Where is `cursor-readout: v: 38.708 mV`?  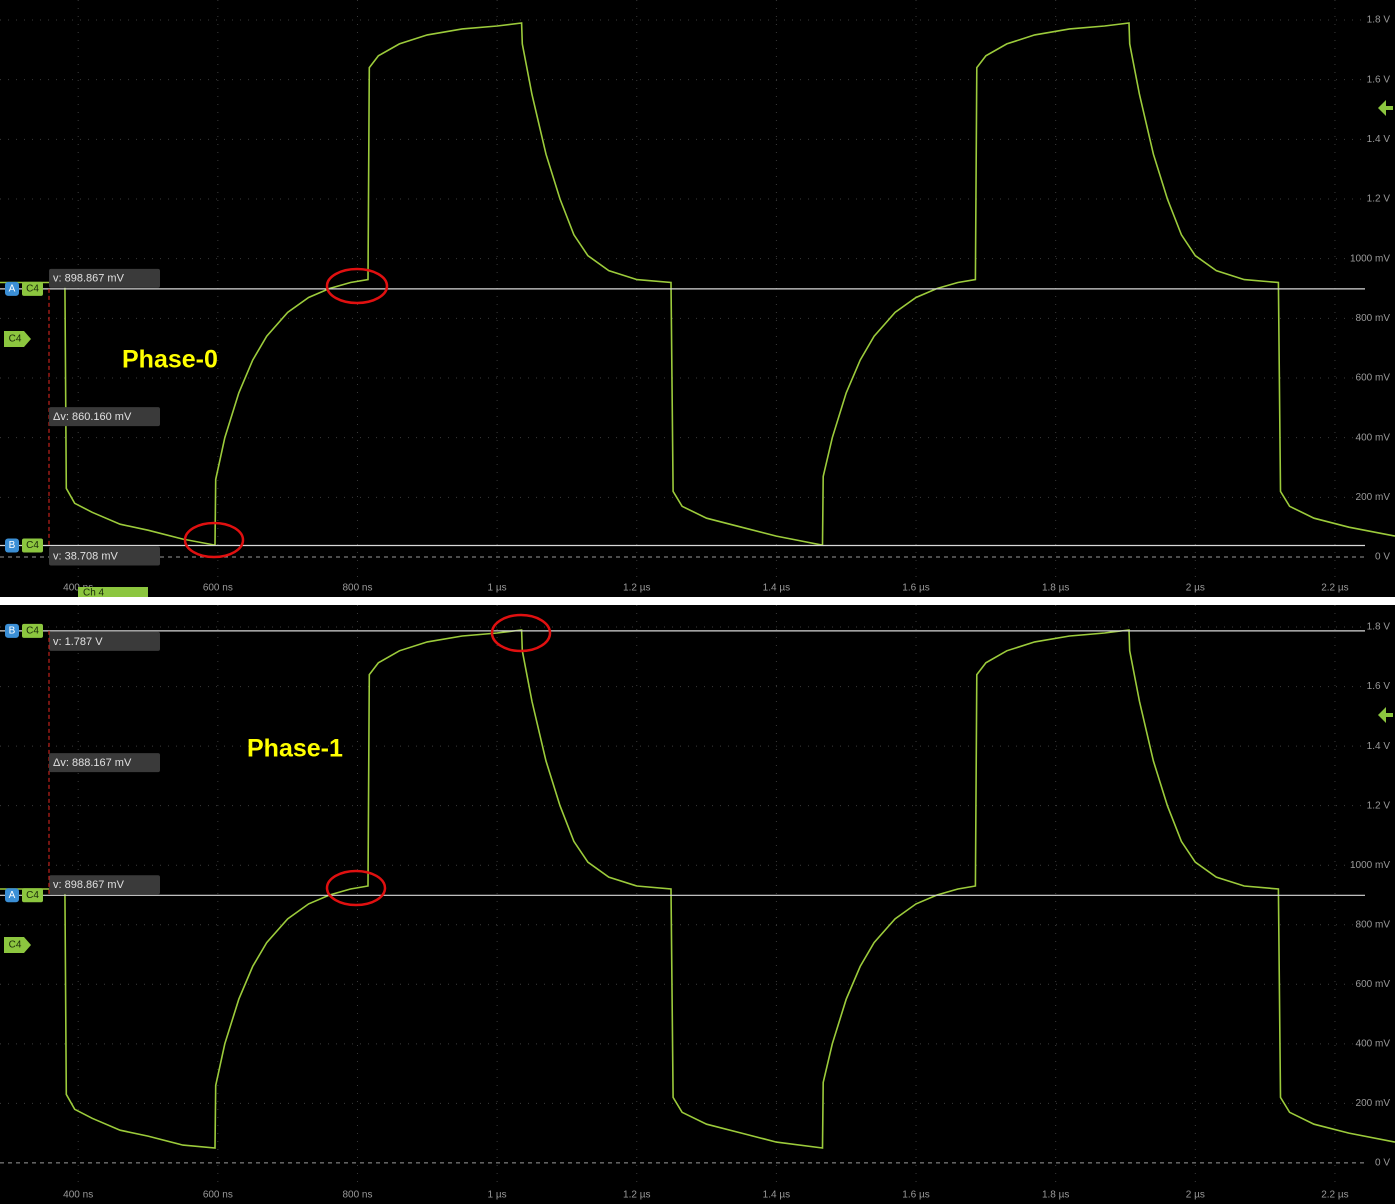
cursor-readout: v: 38.708 mV is located at coordinates (85, 556).